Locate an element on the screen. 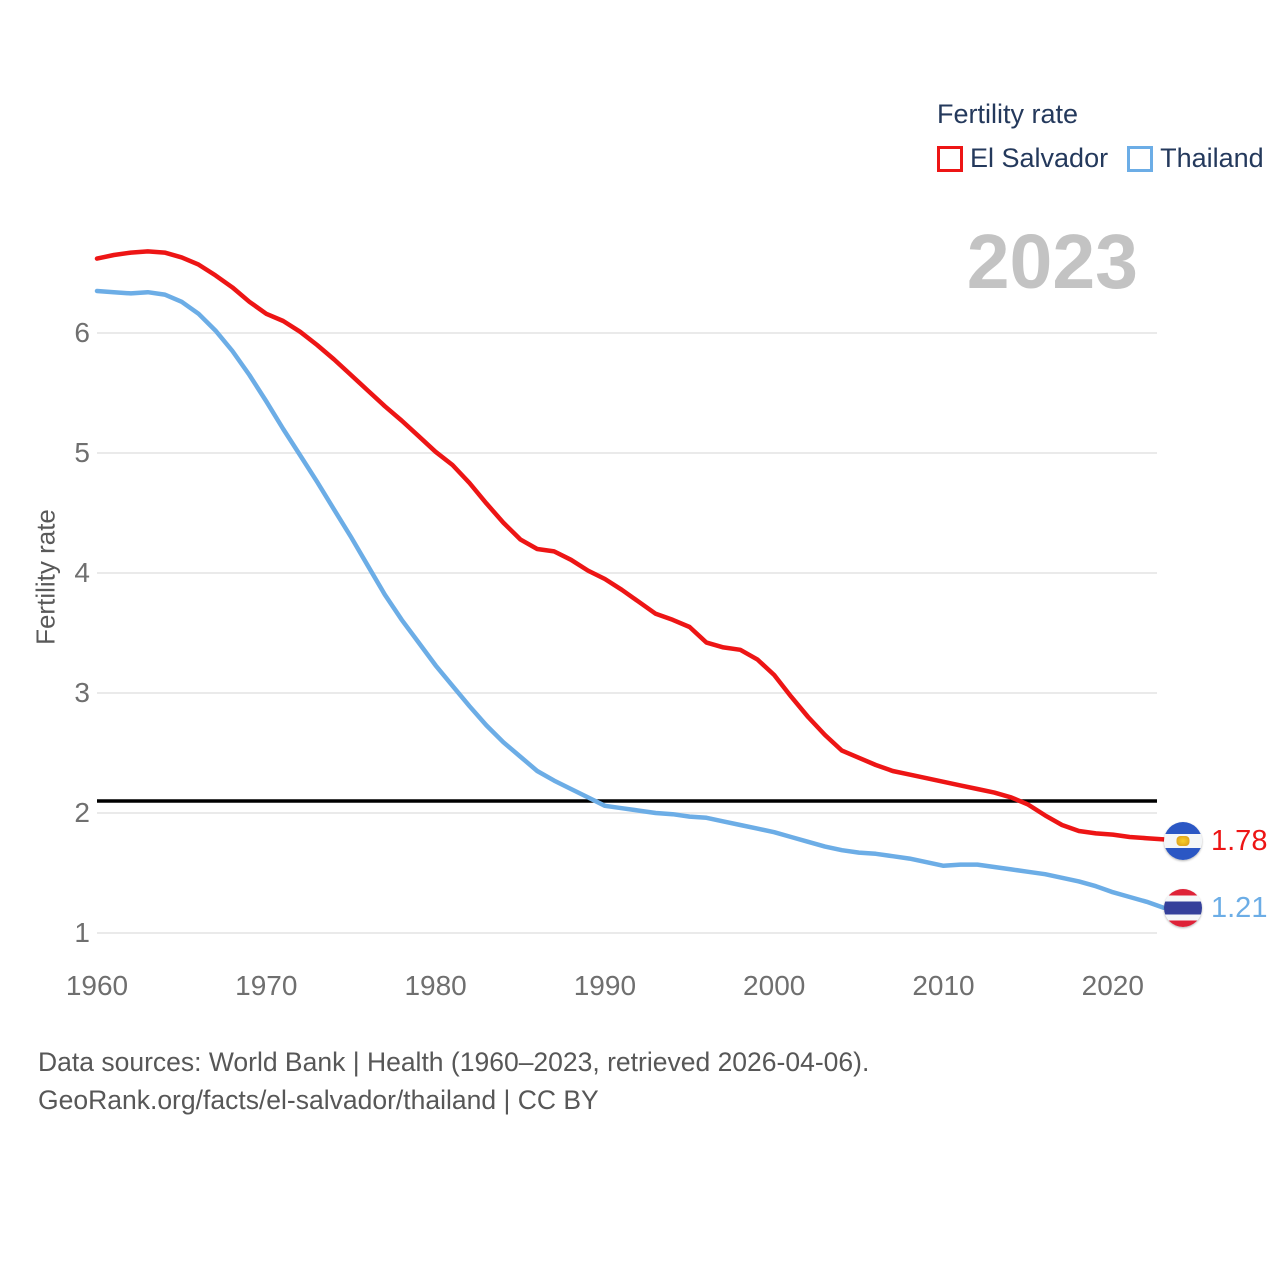 The height and width of the screenshot is (1280, 1280). legend: Fertility rate El Salvador Thailand is located at coordinates (1100, 136).